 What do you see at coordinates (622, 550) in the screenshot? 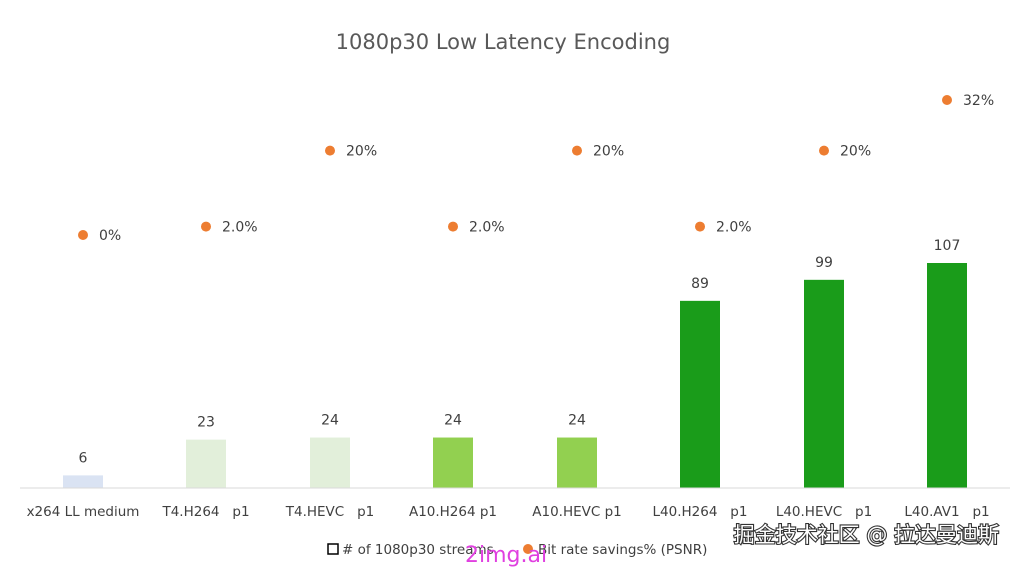
I see `legend-point-label: Bit rate savings% (PSNR)` at bounding box center [622, 550].